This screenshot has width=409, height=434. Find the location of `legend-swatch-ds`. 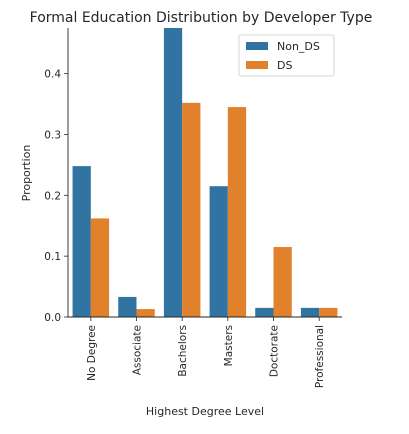

legend-swatch-ds is located at coordinates (257, 65).